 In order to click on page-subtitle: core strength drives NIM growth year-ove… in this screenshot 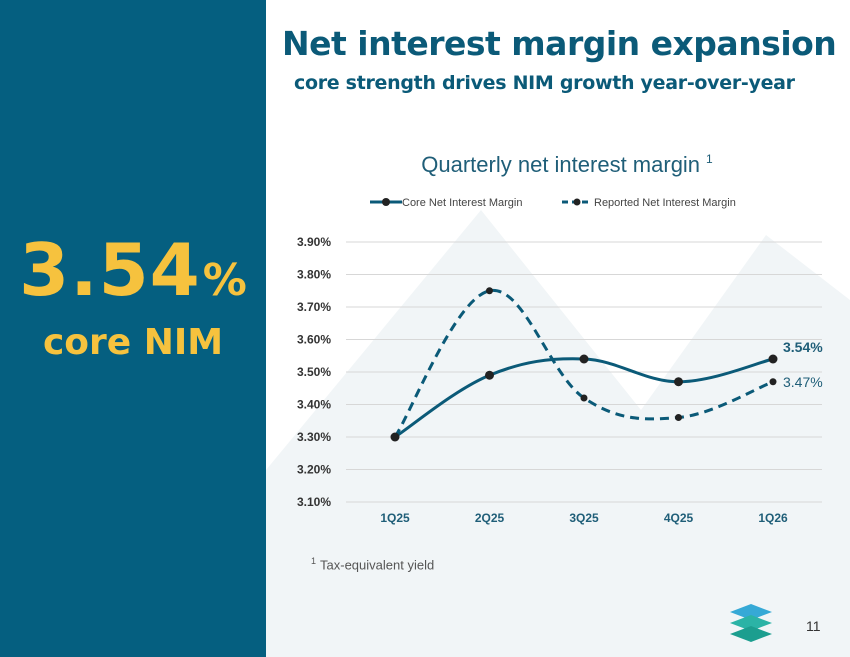, I will do `click(544, 83)`.